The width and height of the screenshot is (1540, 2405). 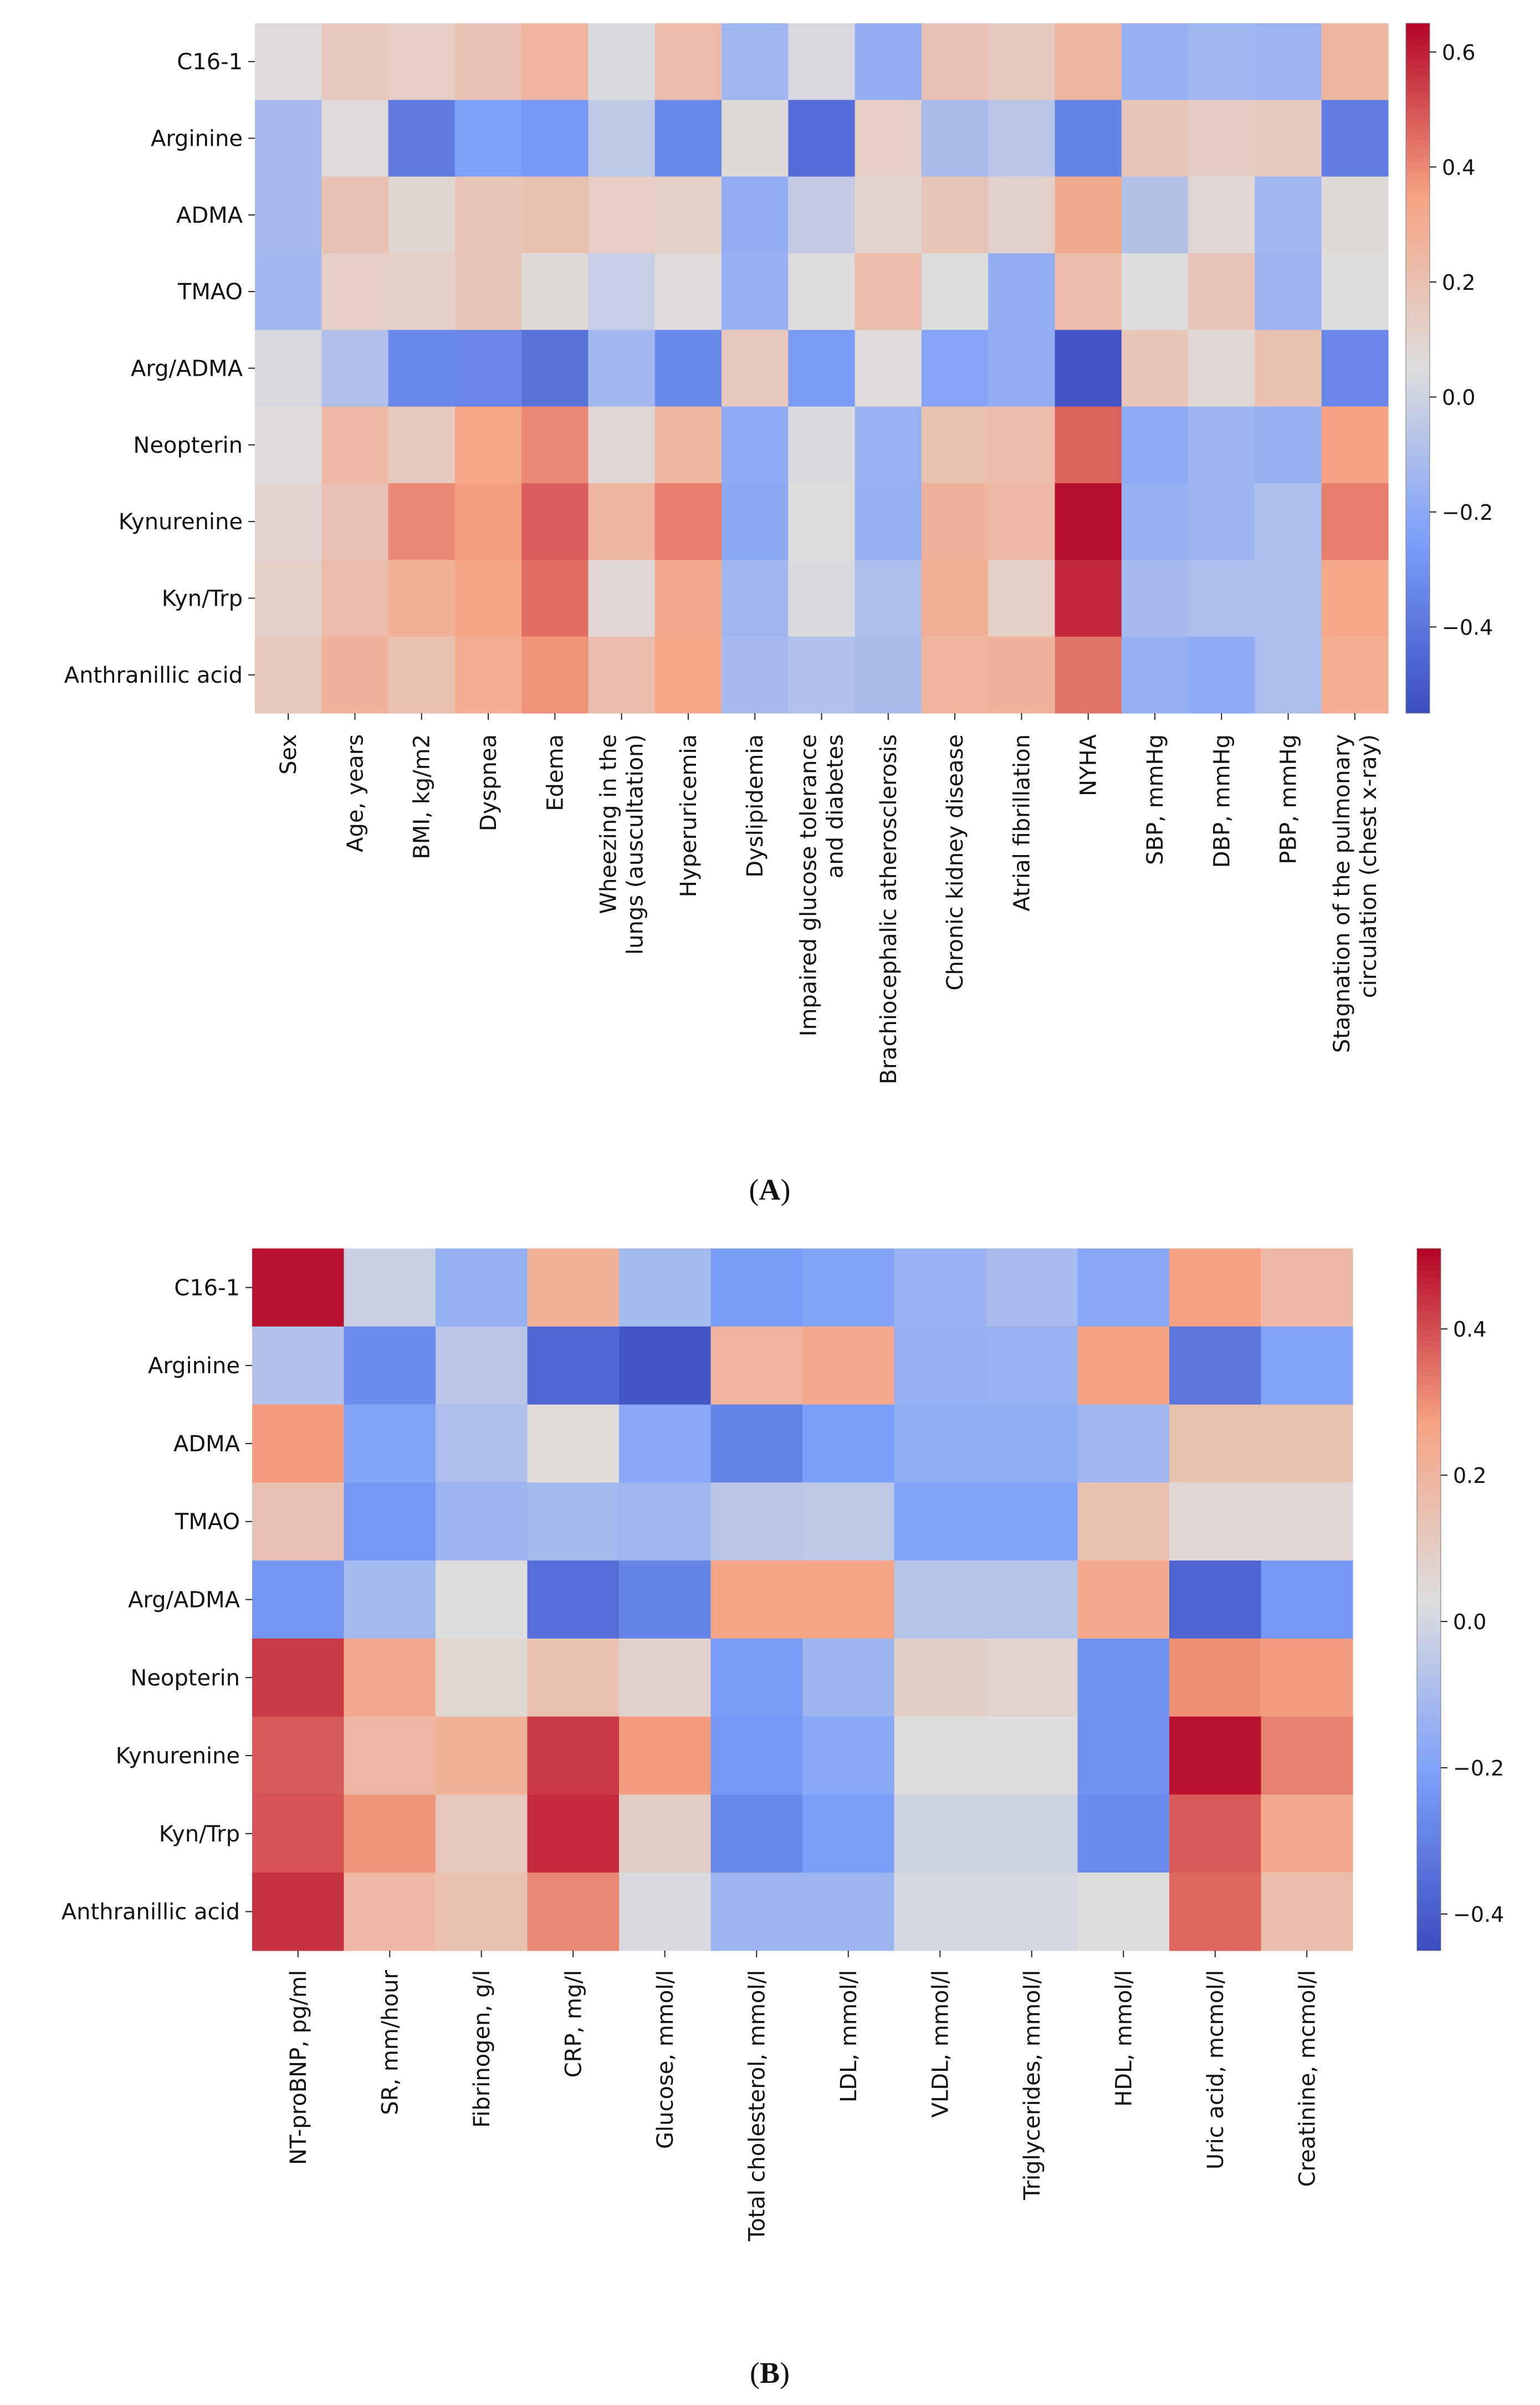 I want to click on column-label: Edema, so click(x=555, y=772).